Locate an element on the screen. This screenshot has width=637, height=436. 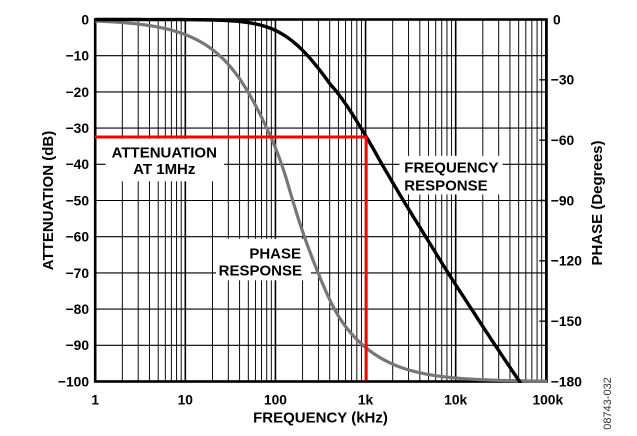
svg-text: −40 is located at coordinates (78, 164).